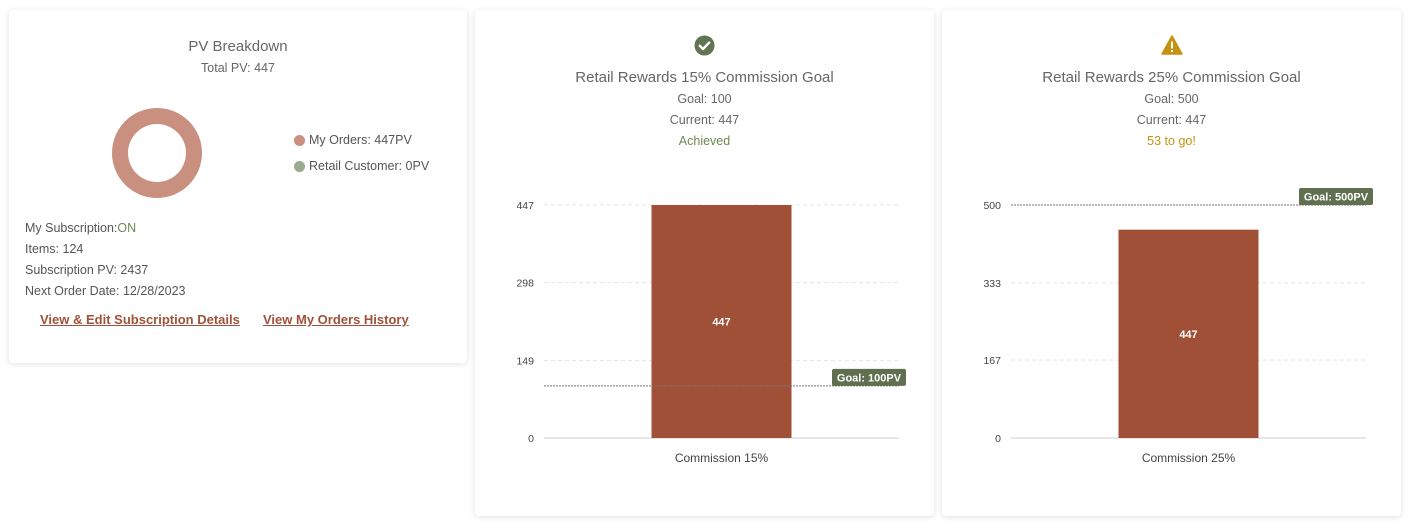 This screenshot has height=528, width=1418. I want to click on goal-15-bar-chart: 0 149 298 447 447 Commission 15% Goal: 100PV, so click(711, 332).